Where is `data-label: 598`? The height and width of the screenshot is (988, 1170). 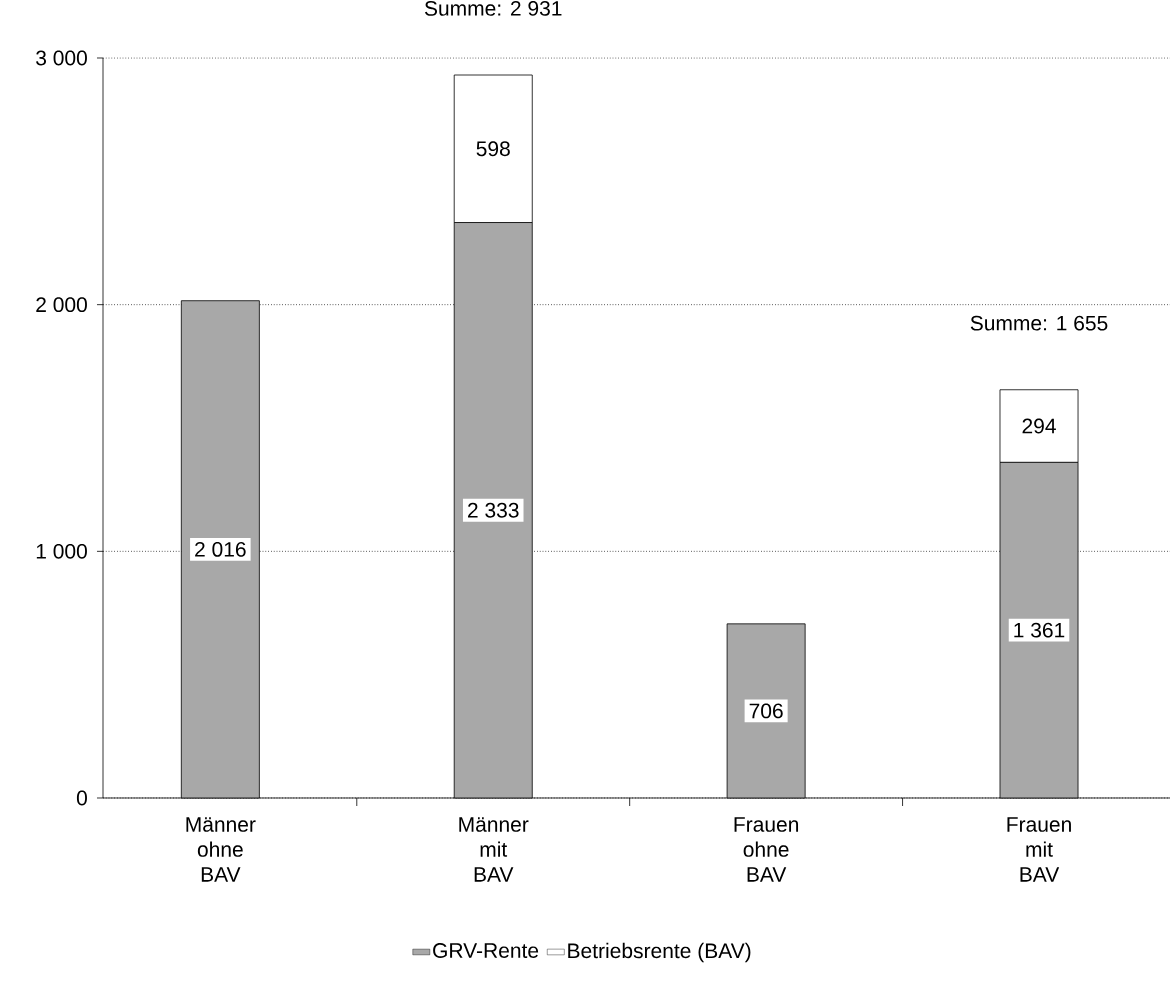 data-label: 598 is located at coordinates (493, 149).